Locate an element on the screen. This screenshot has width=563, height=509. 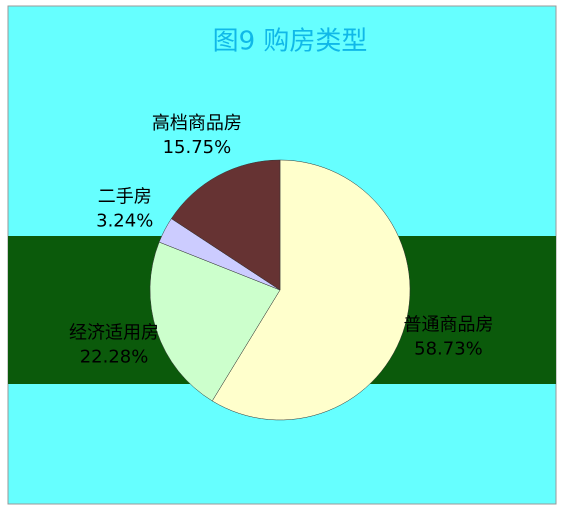
value-label: 22.28% is located at coordinates (114, 356).